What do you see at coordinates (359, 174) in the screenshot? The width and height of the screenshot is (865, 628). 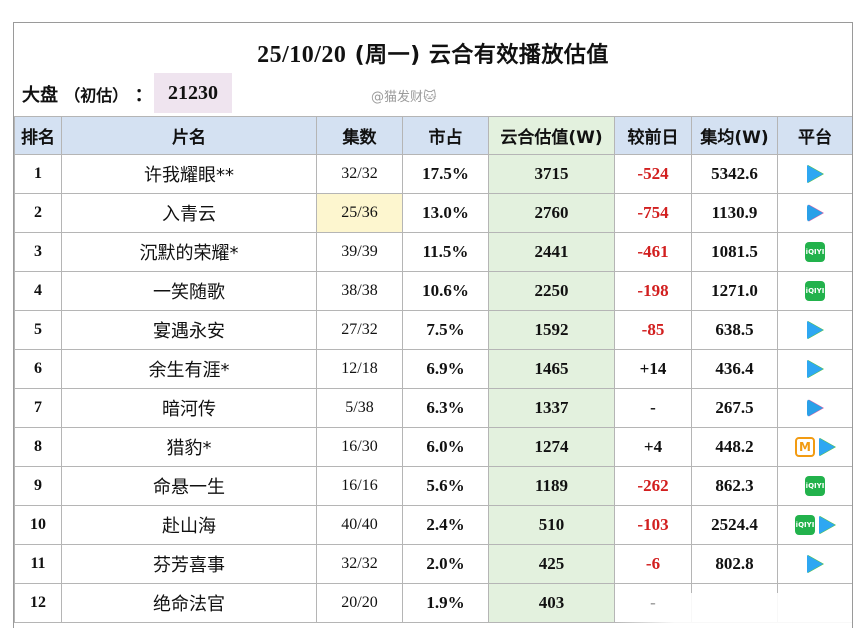 I see `episodes-cell: 32/32` at bounding box center [359, 174].